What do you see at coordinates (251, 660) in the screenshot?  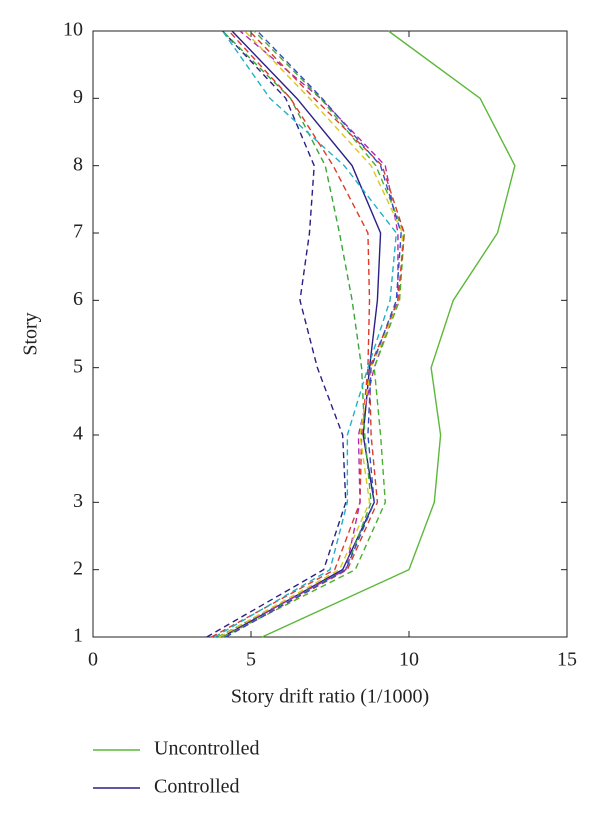 I see `x-tick-label: 5` at bounding box center [251, 660].